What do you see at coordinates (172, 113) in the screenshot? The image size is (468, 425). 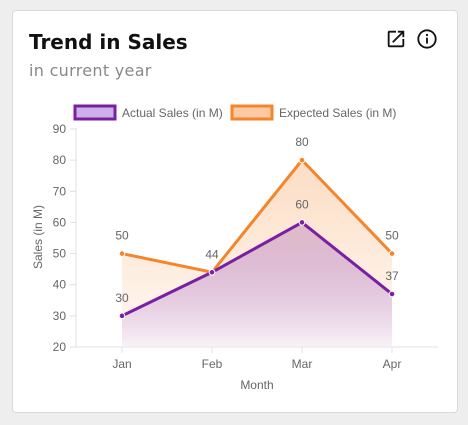 I see `legend-label-actual: Actual Sales (in M)` at bounding box center [172, 113].